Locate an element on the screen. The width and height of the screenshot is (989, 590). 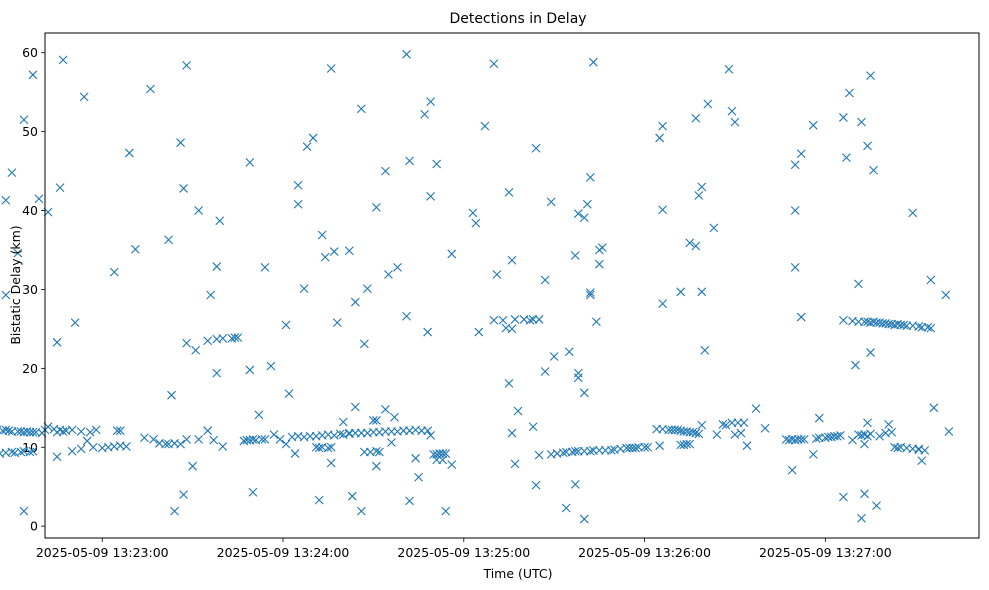
y-tick-label: 40 is located at coordinates (30, 210).